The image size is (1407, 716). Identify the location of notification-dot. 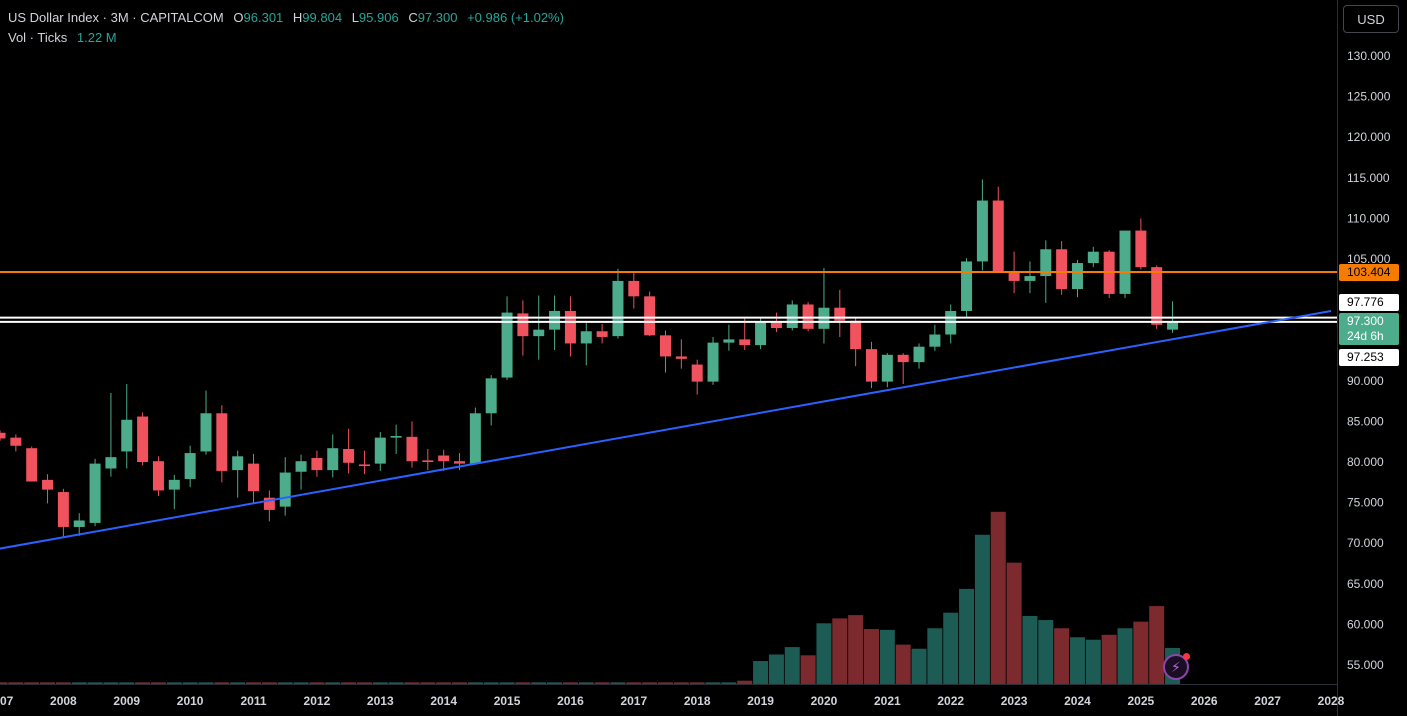
(1186, 656).